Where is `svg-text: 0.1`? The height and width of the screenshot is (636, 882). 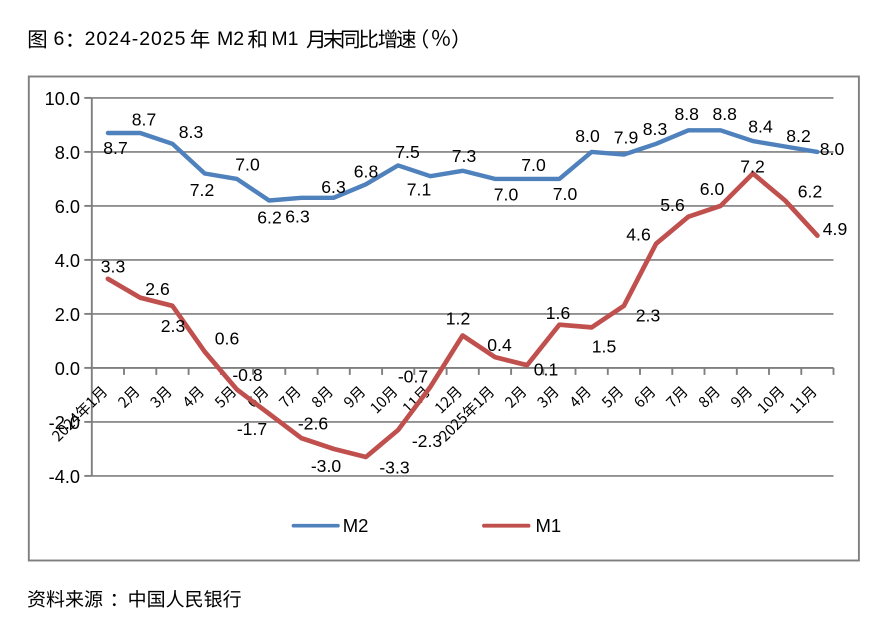
svg-text: 0.1 is located at coordinates (546, 370).